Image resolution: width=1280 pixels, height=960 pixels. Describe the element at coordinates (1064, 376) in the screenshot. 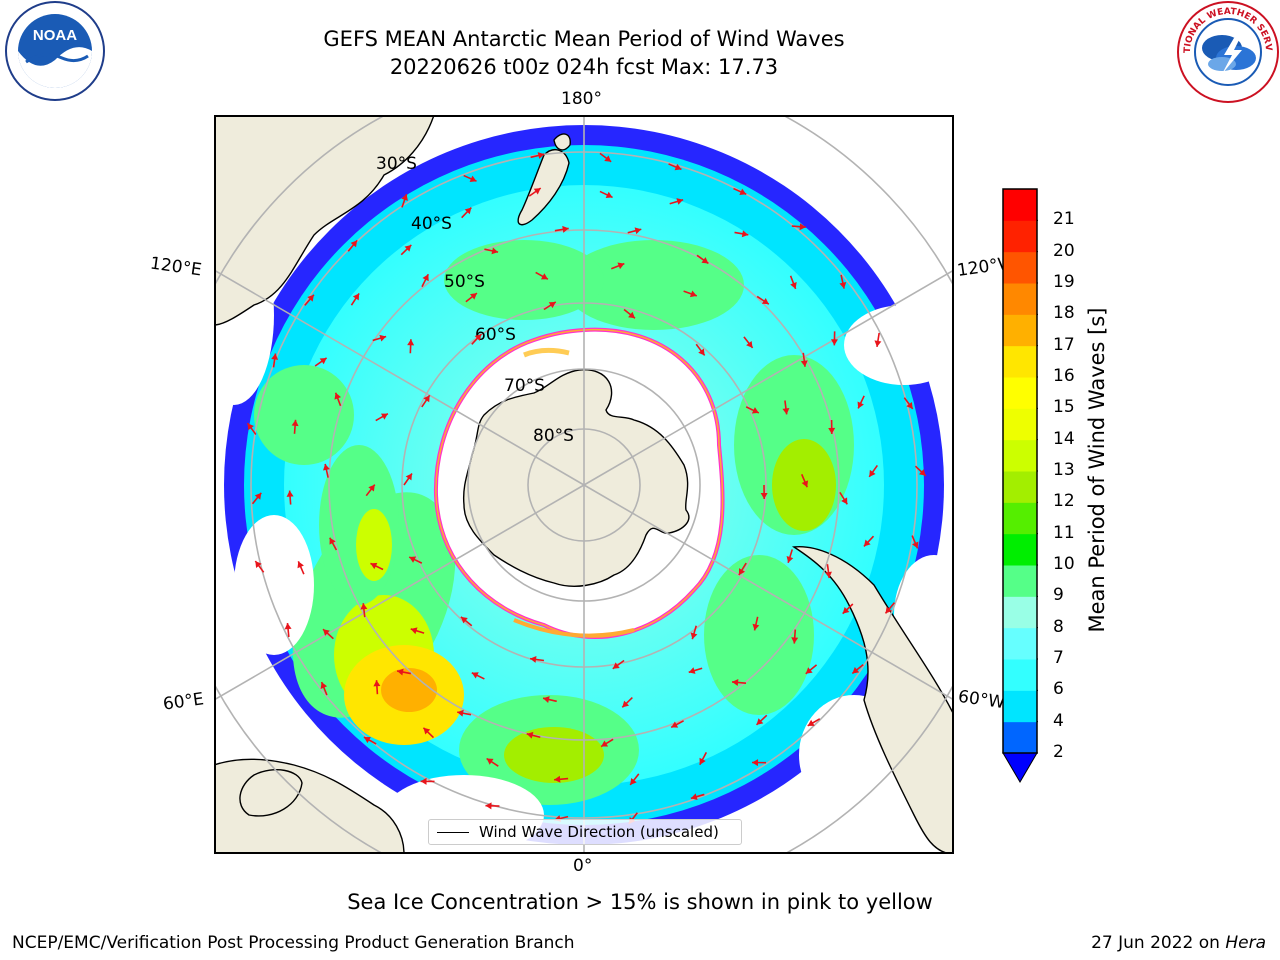

I see `colorbar-tick-label: 16` at that location.